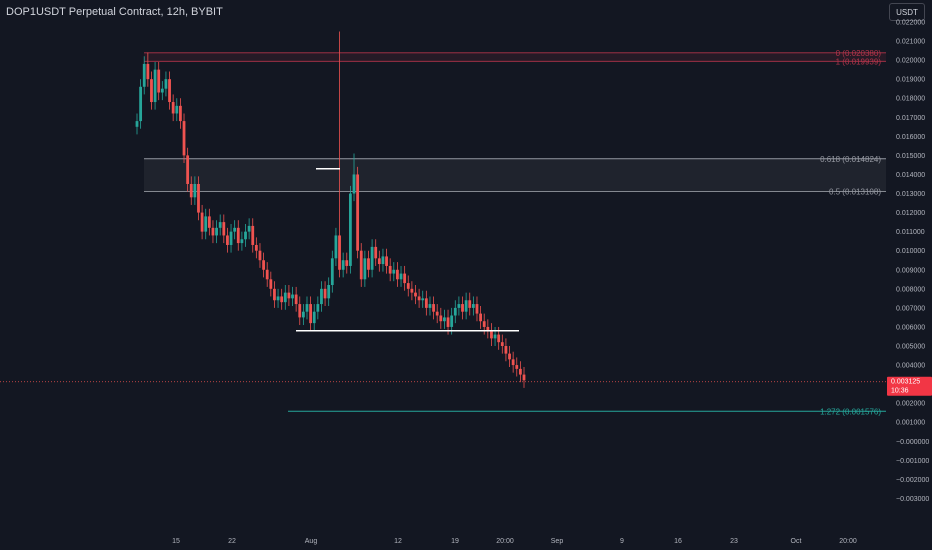 This screenshot has height=550, width=932. Describe the element at coordinates (910, 137) in the screenshot. I see `y-tick-label: 0.016000` at that location.